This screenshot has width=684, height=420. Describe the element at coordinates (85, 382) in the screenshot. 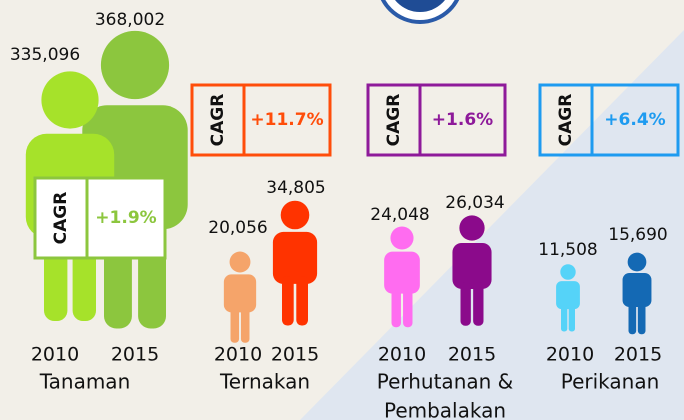

I see `sector-name: Tanaman` at that location.